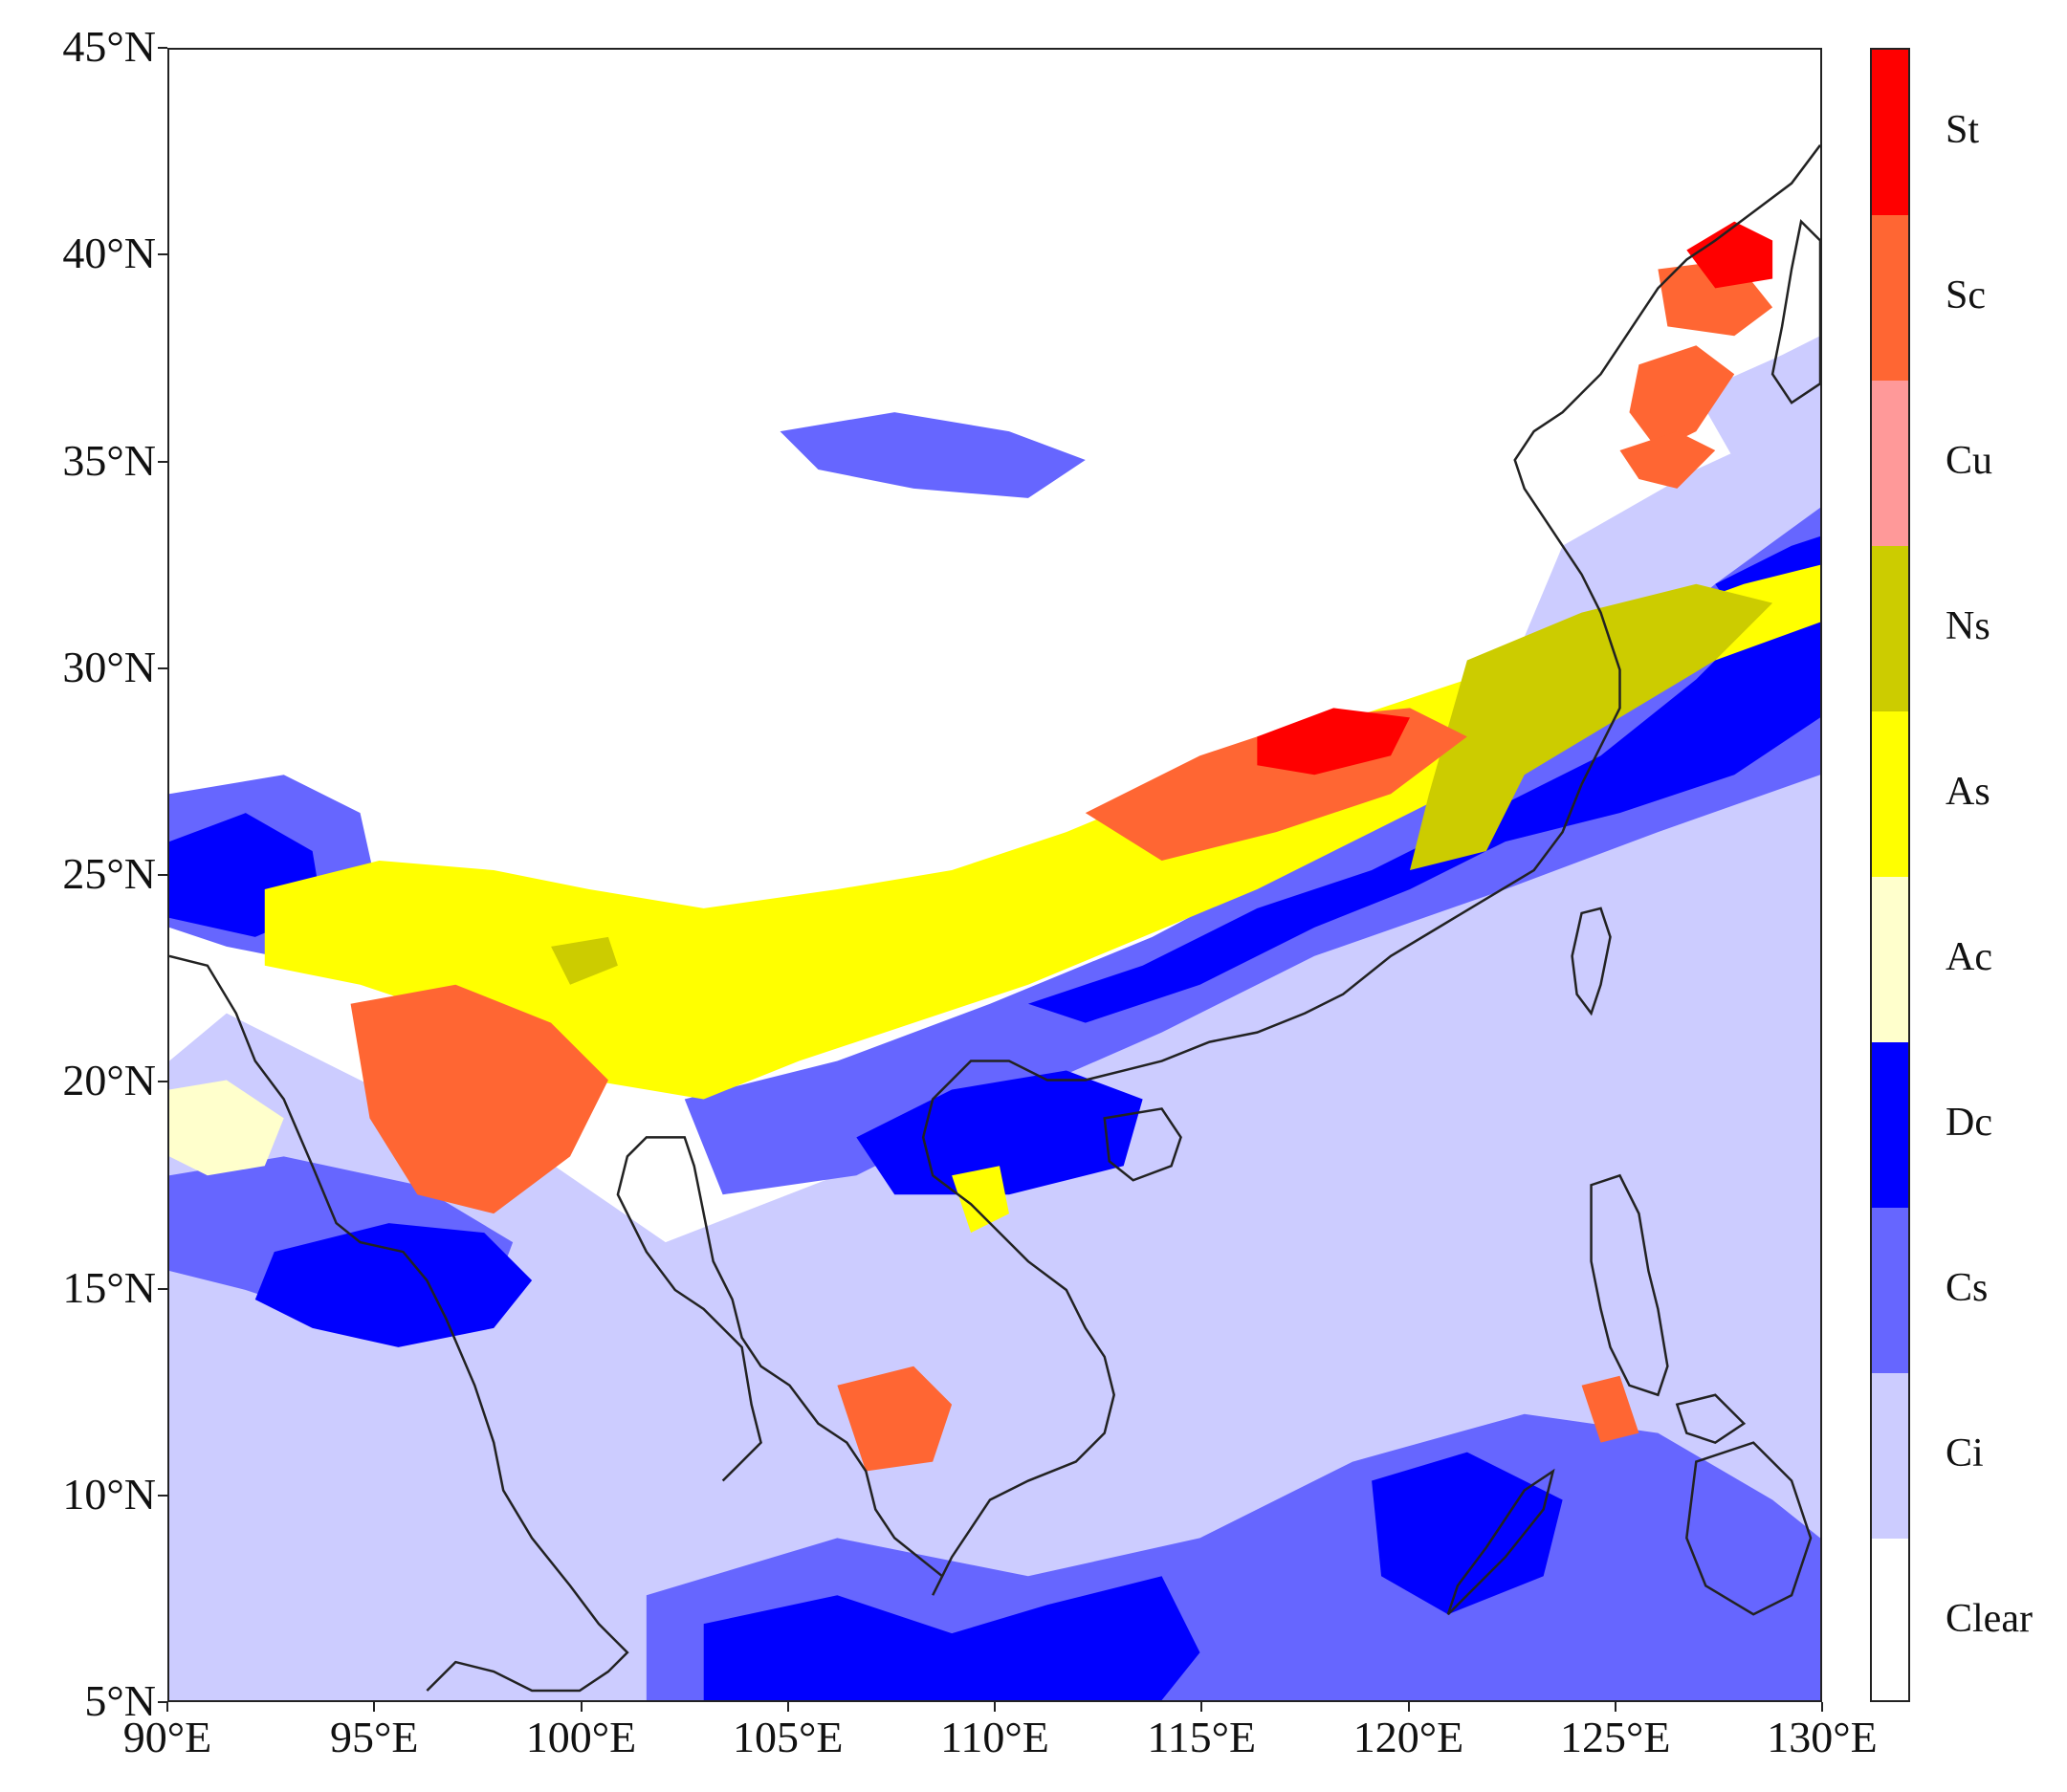 The height and width of the screenshot is (1792, 2067). I want to click on coastline-luzon, so click(1629, 1285).